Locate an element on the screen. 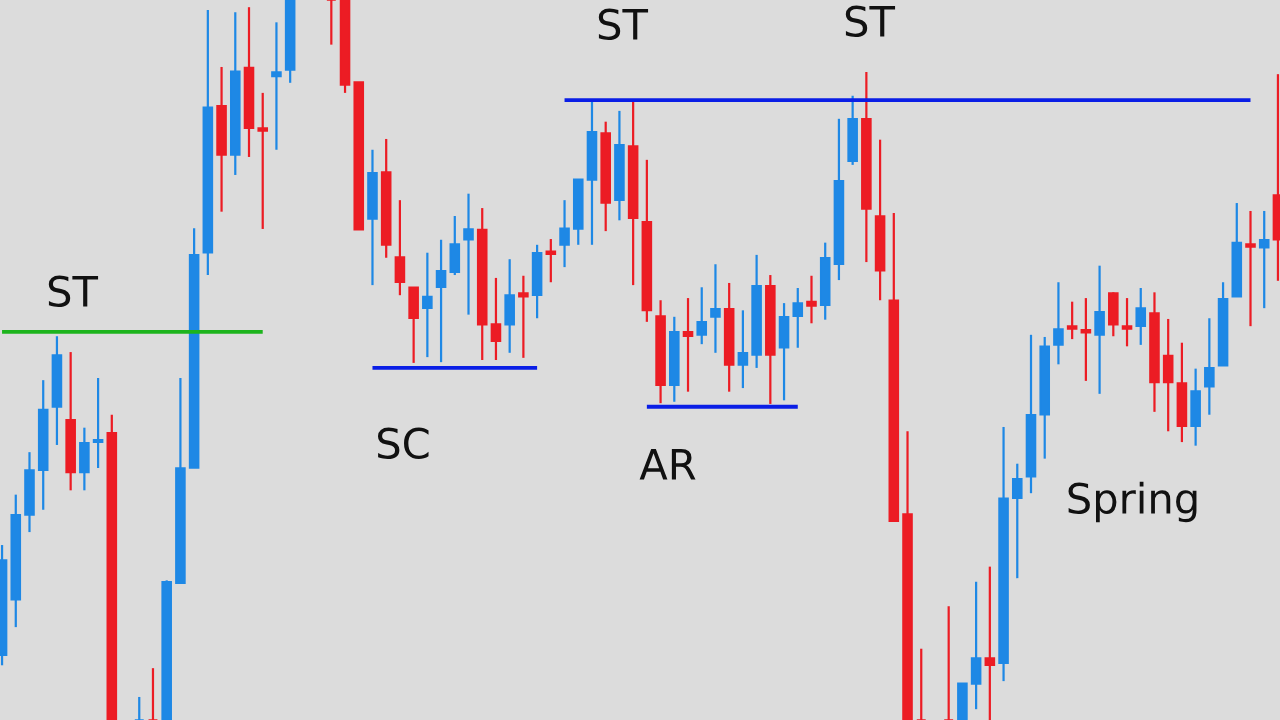  annotation: AR is located at coordinates (667, 464).